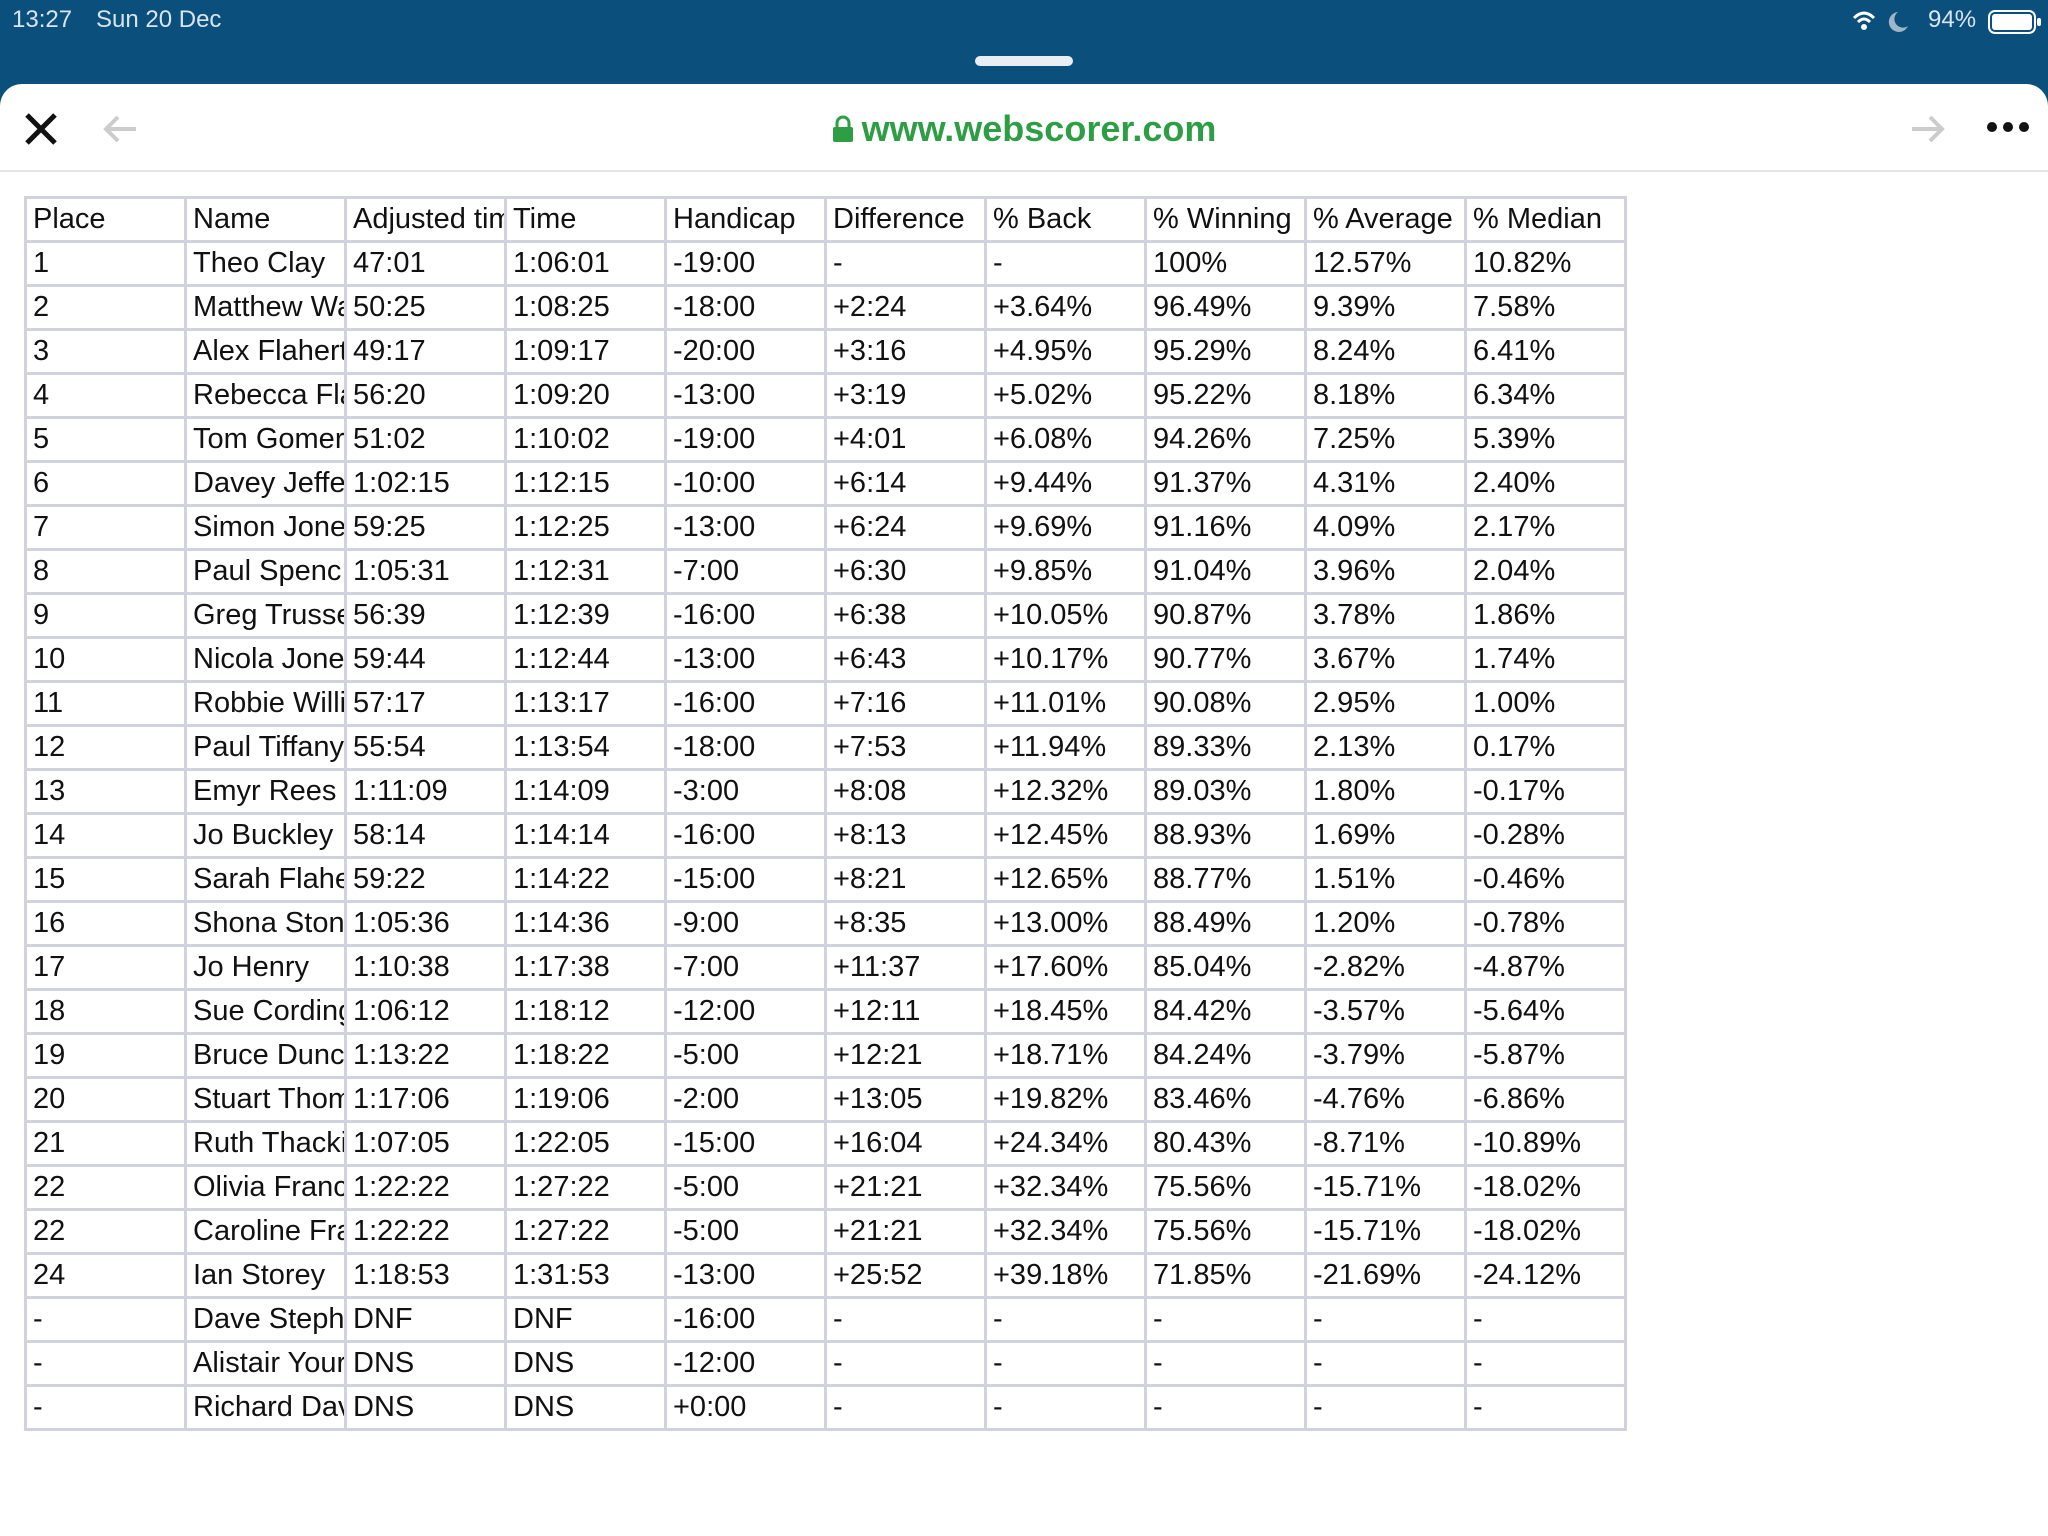  I want to click on grabber, so click(1024, 61).